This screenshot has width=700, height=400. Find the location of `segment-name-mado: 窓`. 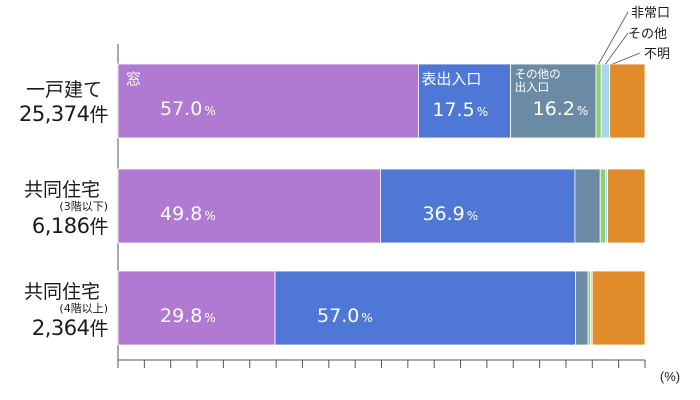

segment-name-mado: 窓 is located at coordinates (133, 79).